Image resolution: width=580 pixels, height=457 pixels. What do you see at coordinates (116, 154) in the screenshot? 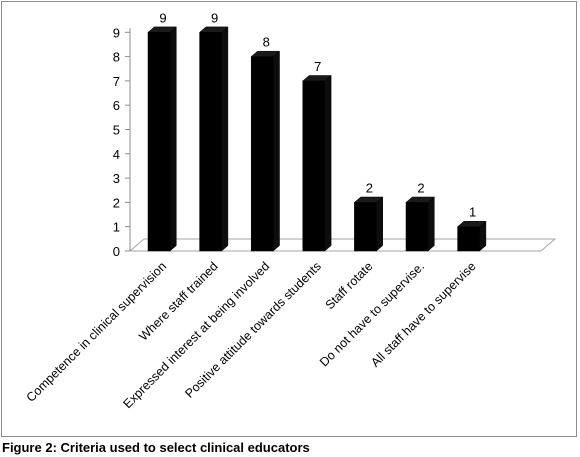
I see `y-tick-label: 4` at bounding box center [116, 154].